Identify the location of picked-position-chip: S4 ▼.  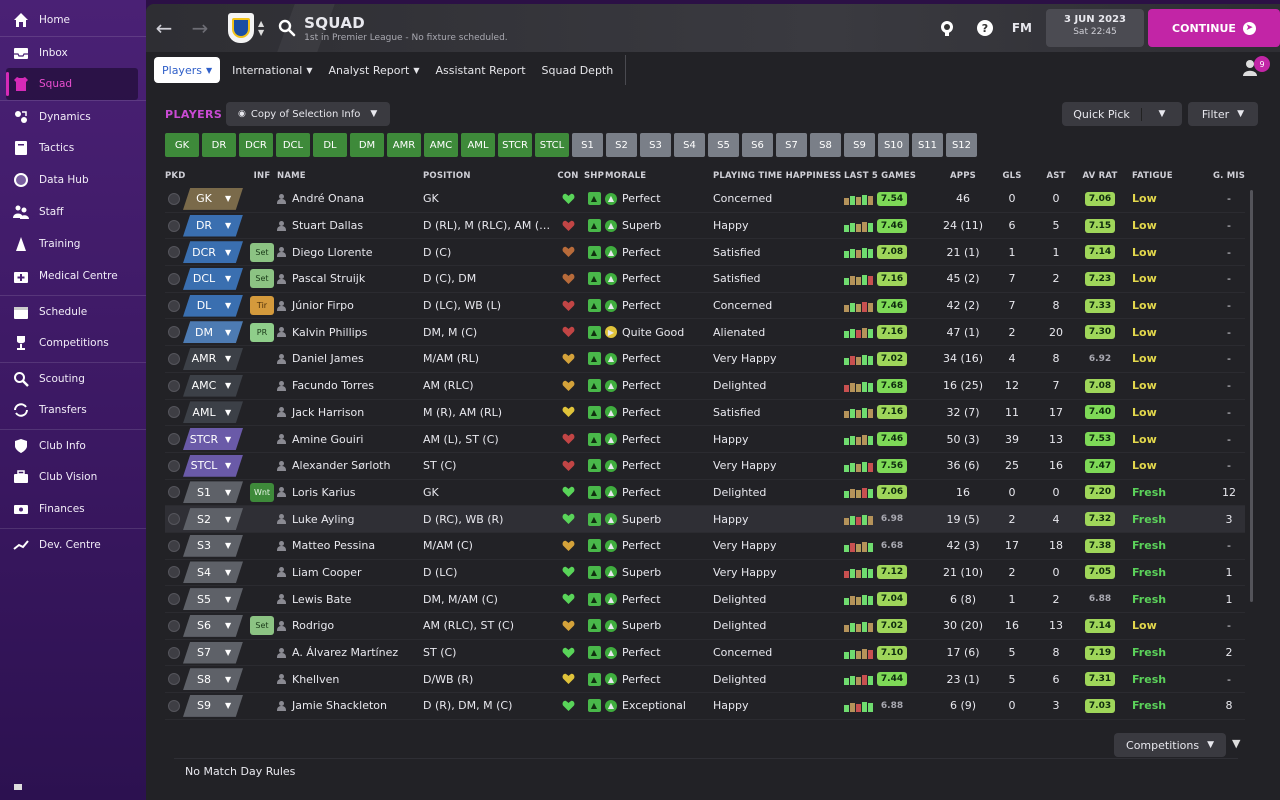
(213, 572).